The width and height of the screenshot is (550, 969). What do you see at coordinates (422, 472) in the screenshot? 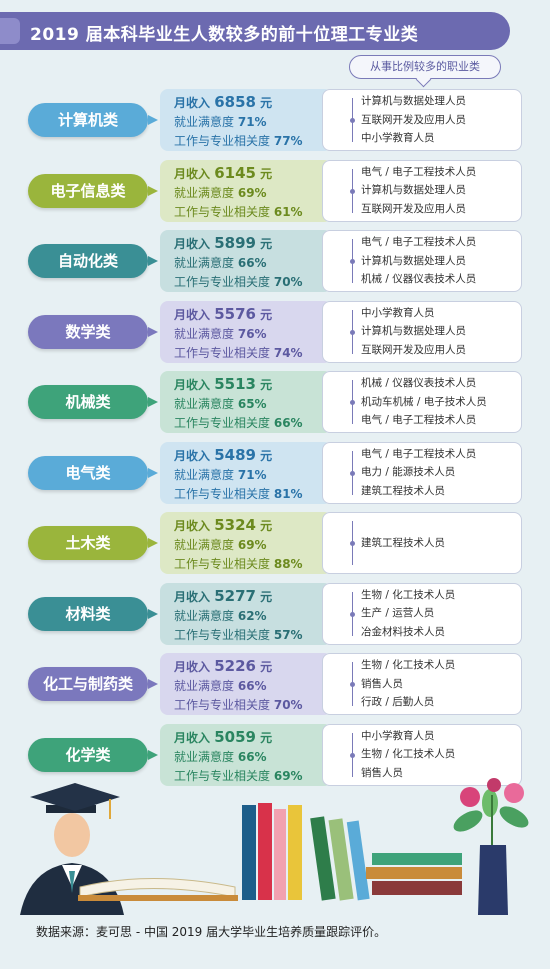
I see `jobs-box: 电气 / 电子工程技术人员 电力 / 能源技术人员 建筑工程技术人员` at bounding box center [422, 472].